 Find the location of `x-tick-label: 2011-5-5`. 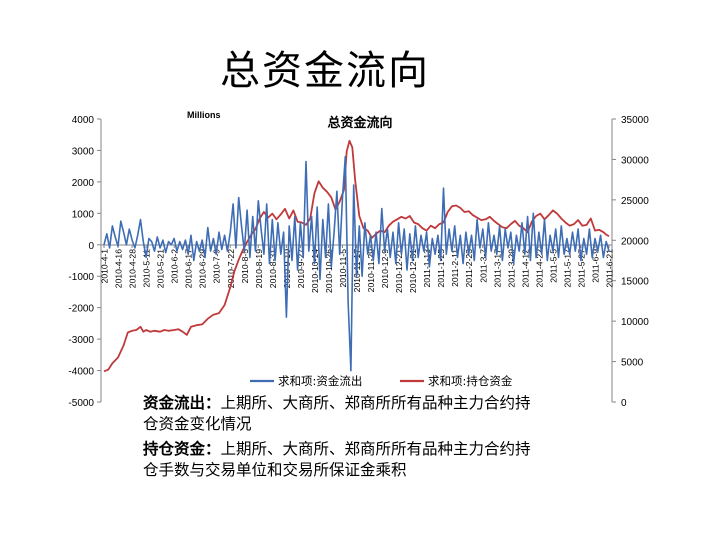

x-tick-label: 2011-5-5 is located at coordinates (553, 266).